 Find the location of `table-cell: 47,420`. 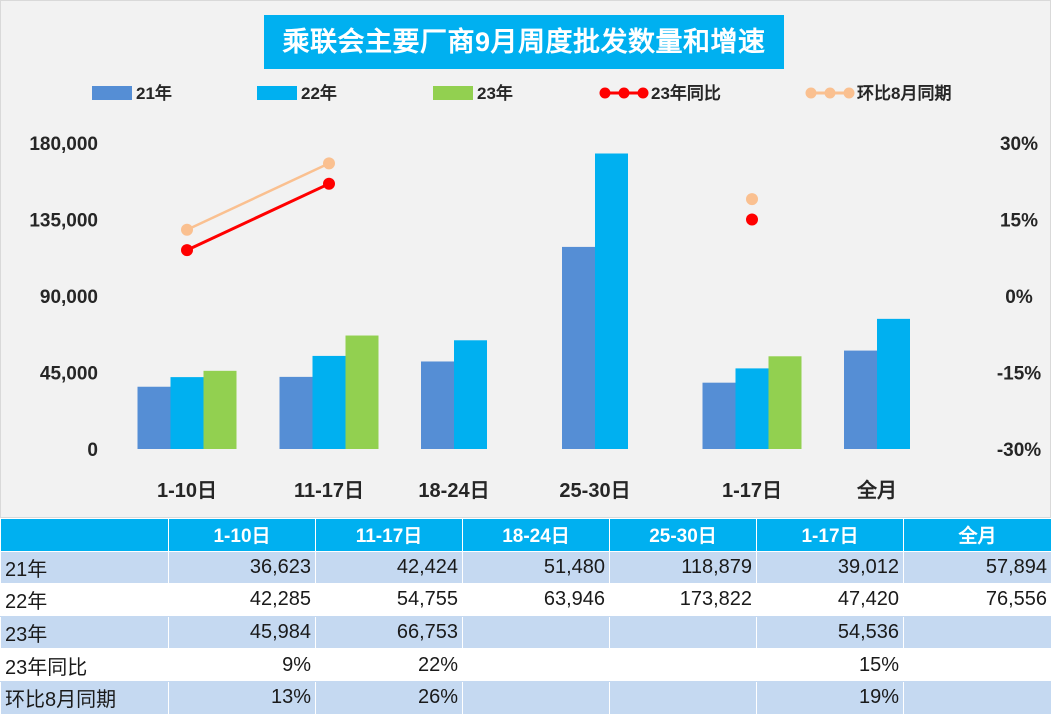

table-cell: 47,420 is located at coordinates (830, 600).